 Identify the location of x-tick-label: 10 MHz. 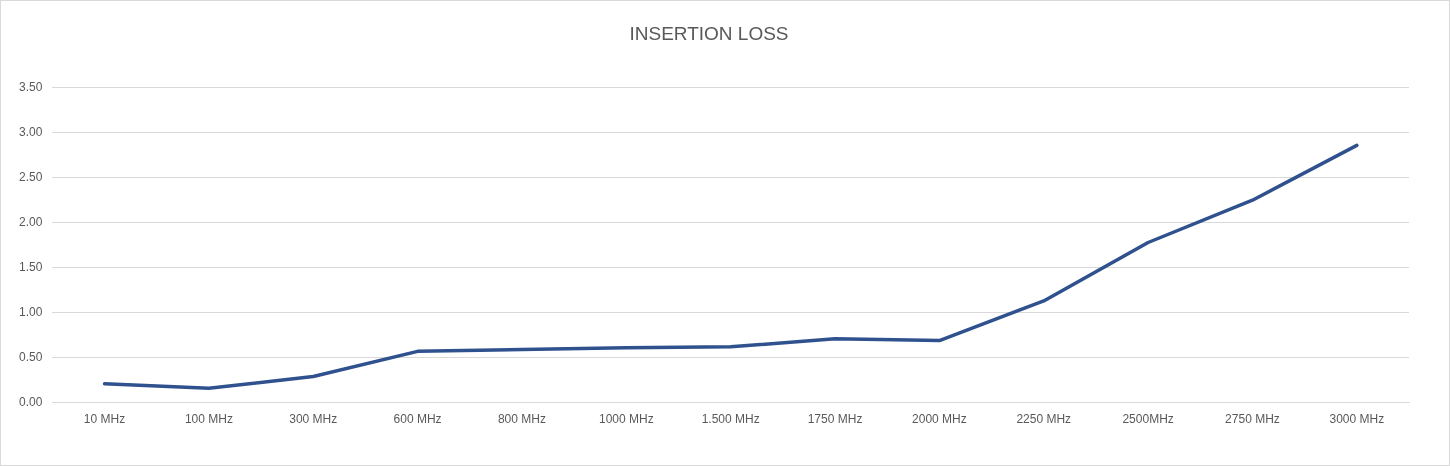
(104, 419).